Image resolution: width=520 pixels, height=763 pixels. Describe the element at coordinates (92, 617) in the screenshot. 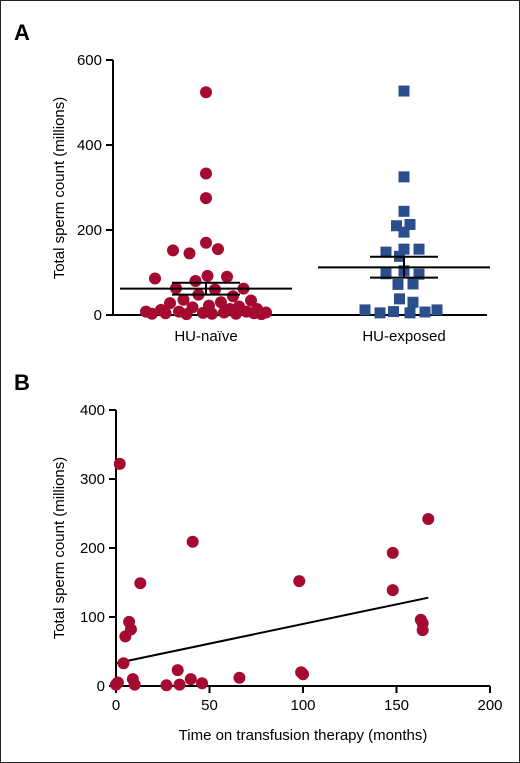

I see `panel-b-y-tick-label: 100` at that location.